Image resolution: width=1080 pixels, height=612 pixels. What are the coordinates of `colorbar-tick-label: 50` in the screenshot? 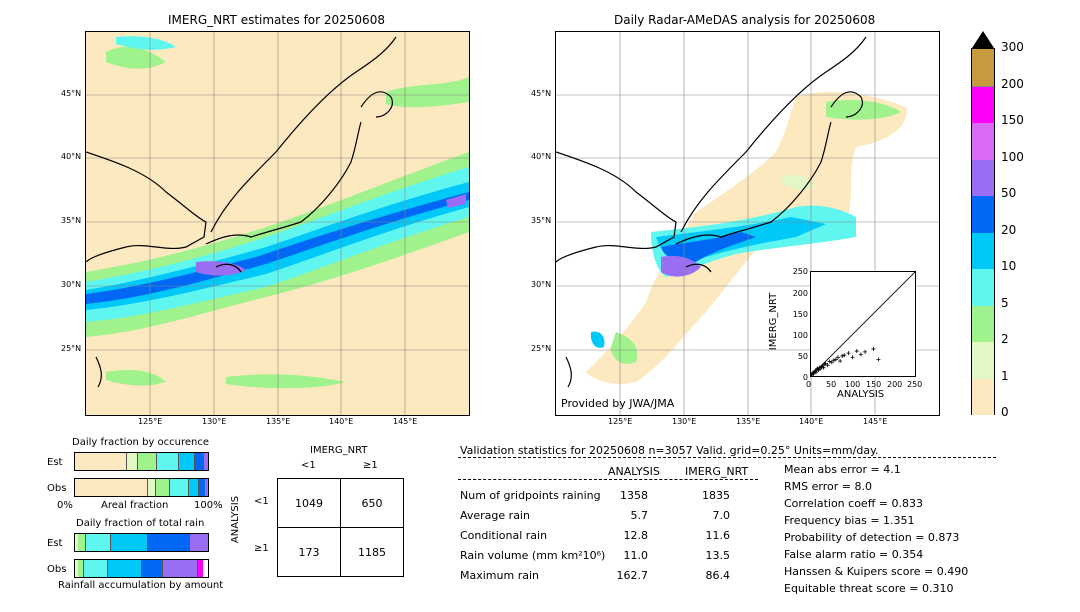 It's located at (1009, 193).